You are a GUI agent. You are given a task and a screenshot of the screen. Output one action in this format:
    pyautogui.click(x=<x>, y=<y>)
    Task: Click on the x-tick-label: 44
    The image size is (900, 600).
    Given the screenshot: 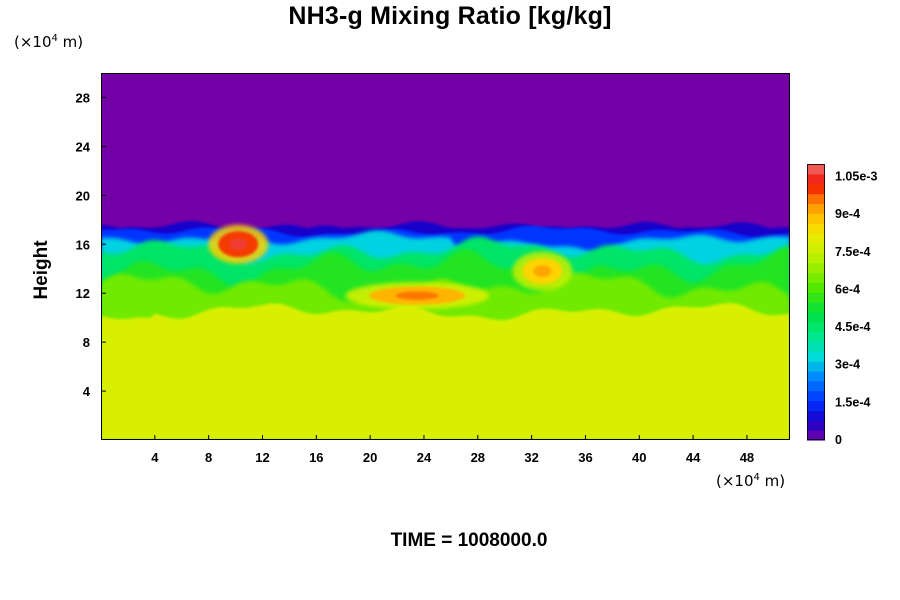 What is the action you would take?
    pyautogui.click(x=693, y=457)
    